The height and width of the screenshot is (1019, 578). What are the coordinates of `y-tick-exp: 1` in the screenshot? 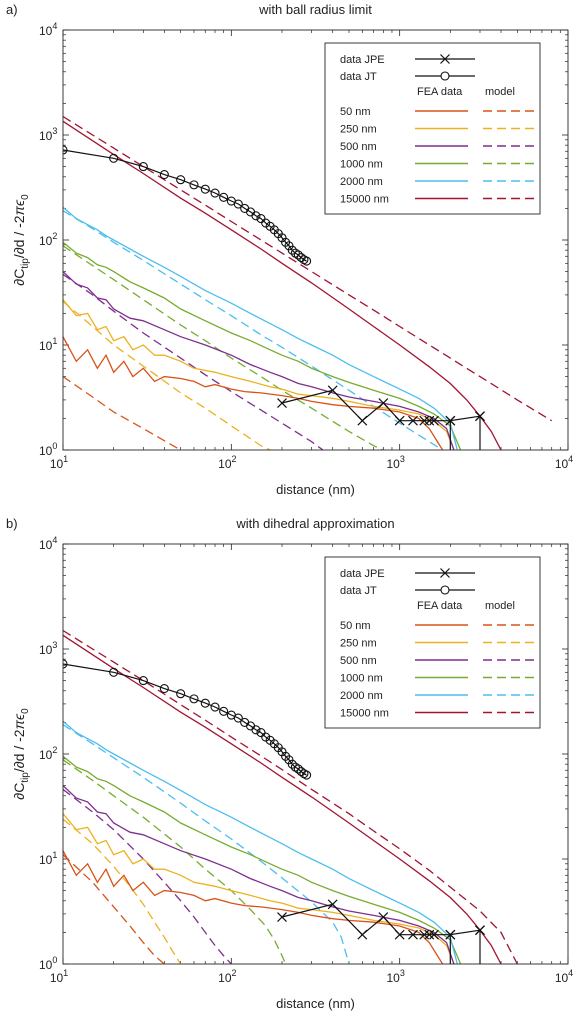 It's located at (54, 855).